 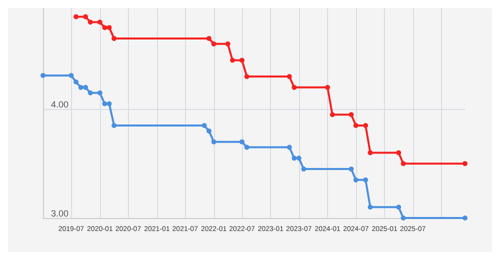 I want to click on y-tick-label: 3.00, so click(x=60, y=213).